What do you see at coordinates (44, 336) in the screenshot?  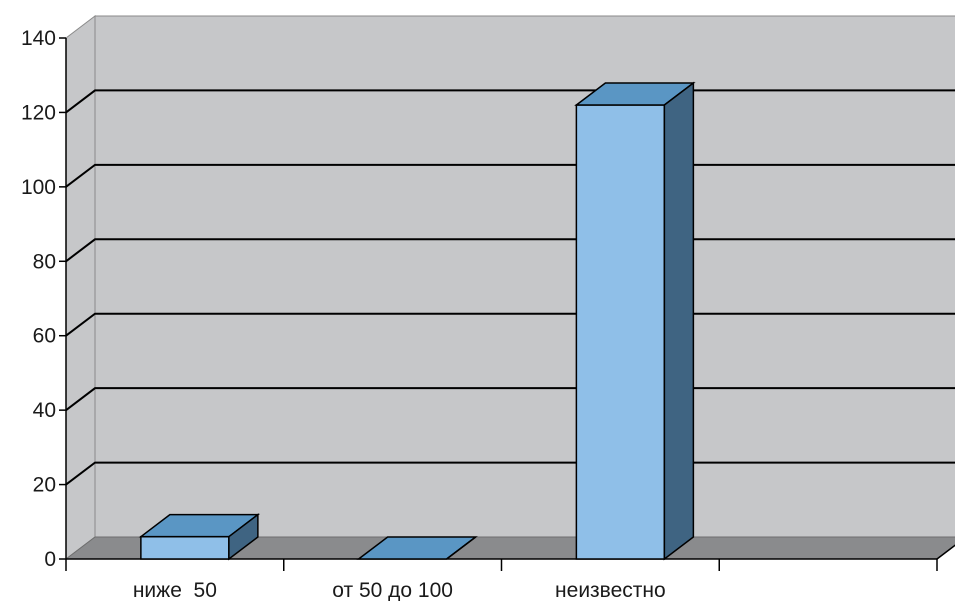 I see `y-tick-label: 60` at bounding box center [44, 336].